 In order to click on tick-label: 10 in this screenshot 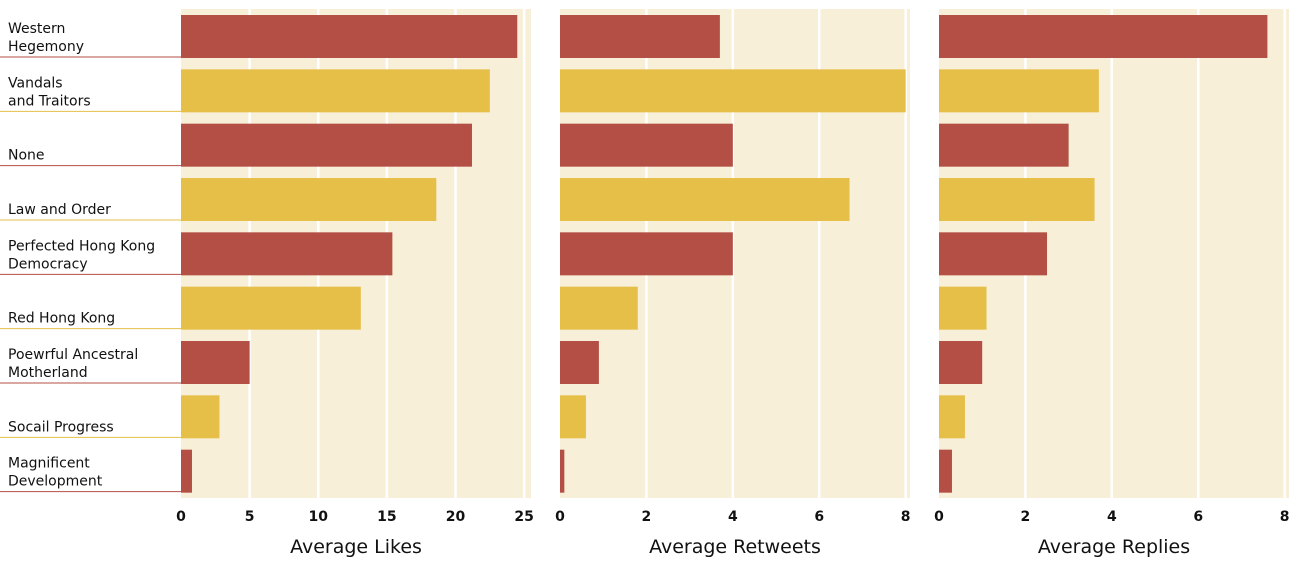, I will do `click(319, 517)`.